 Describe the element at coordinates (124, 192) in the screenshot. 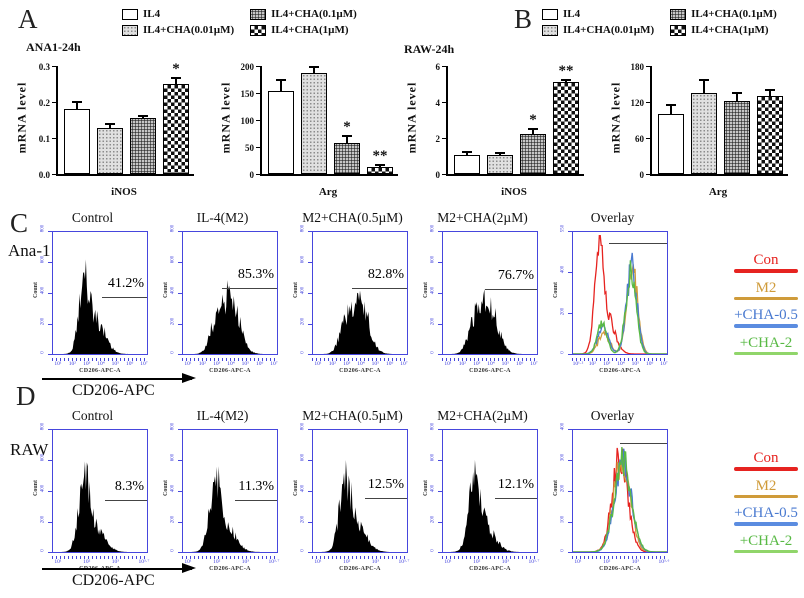

I see `x-axis-label: iNOS` at that location.